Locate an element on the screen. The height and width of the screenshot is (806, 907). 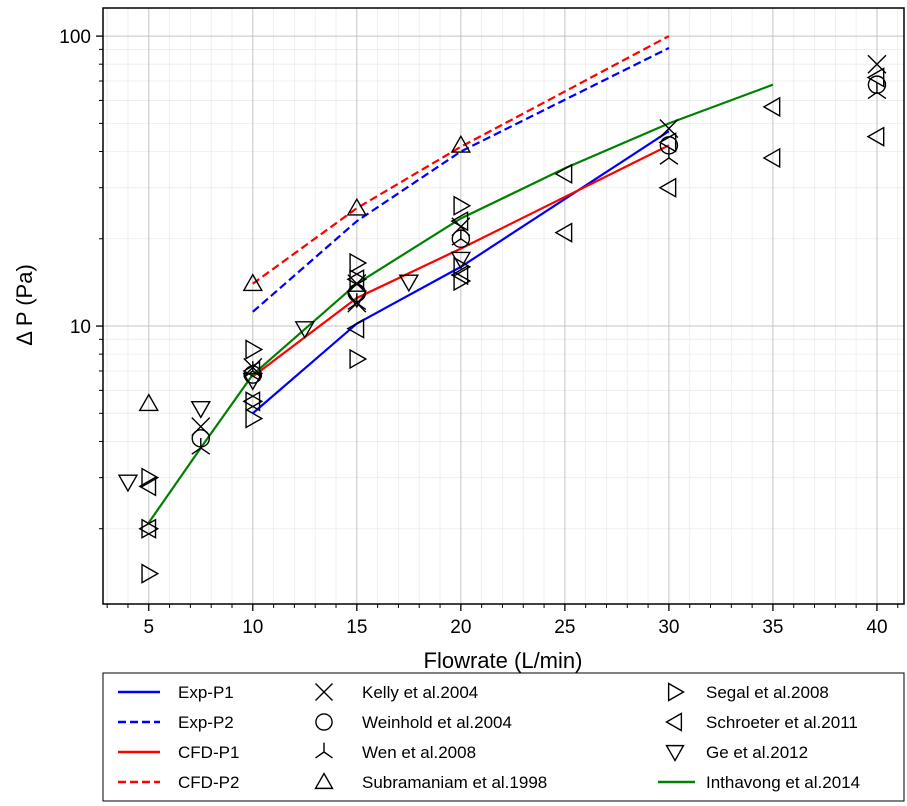
x-tick-label: 20 is located at coordinates (460, 627).